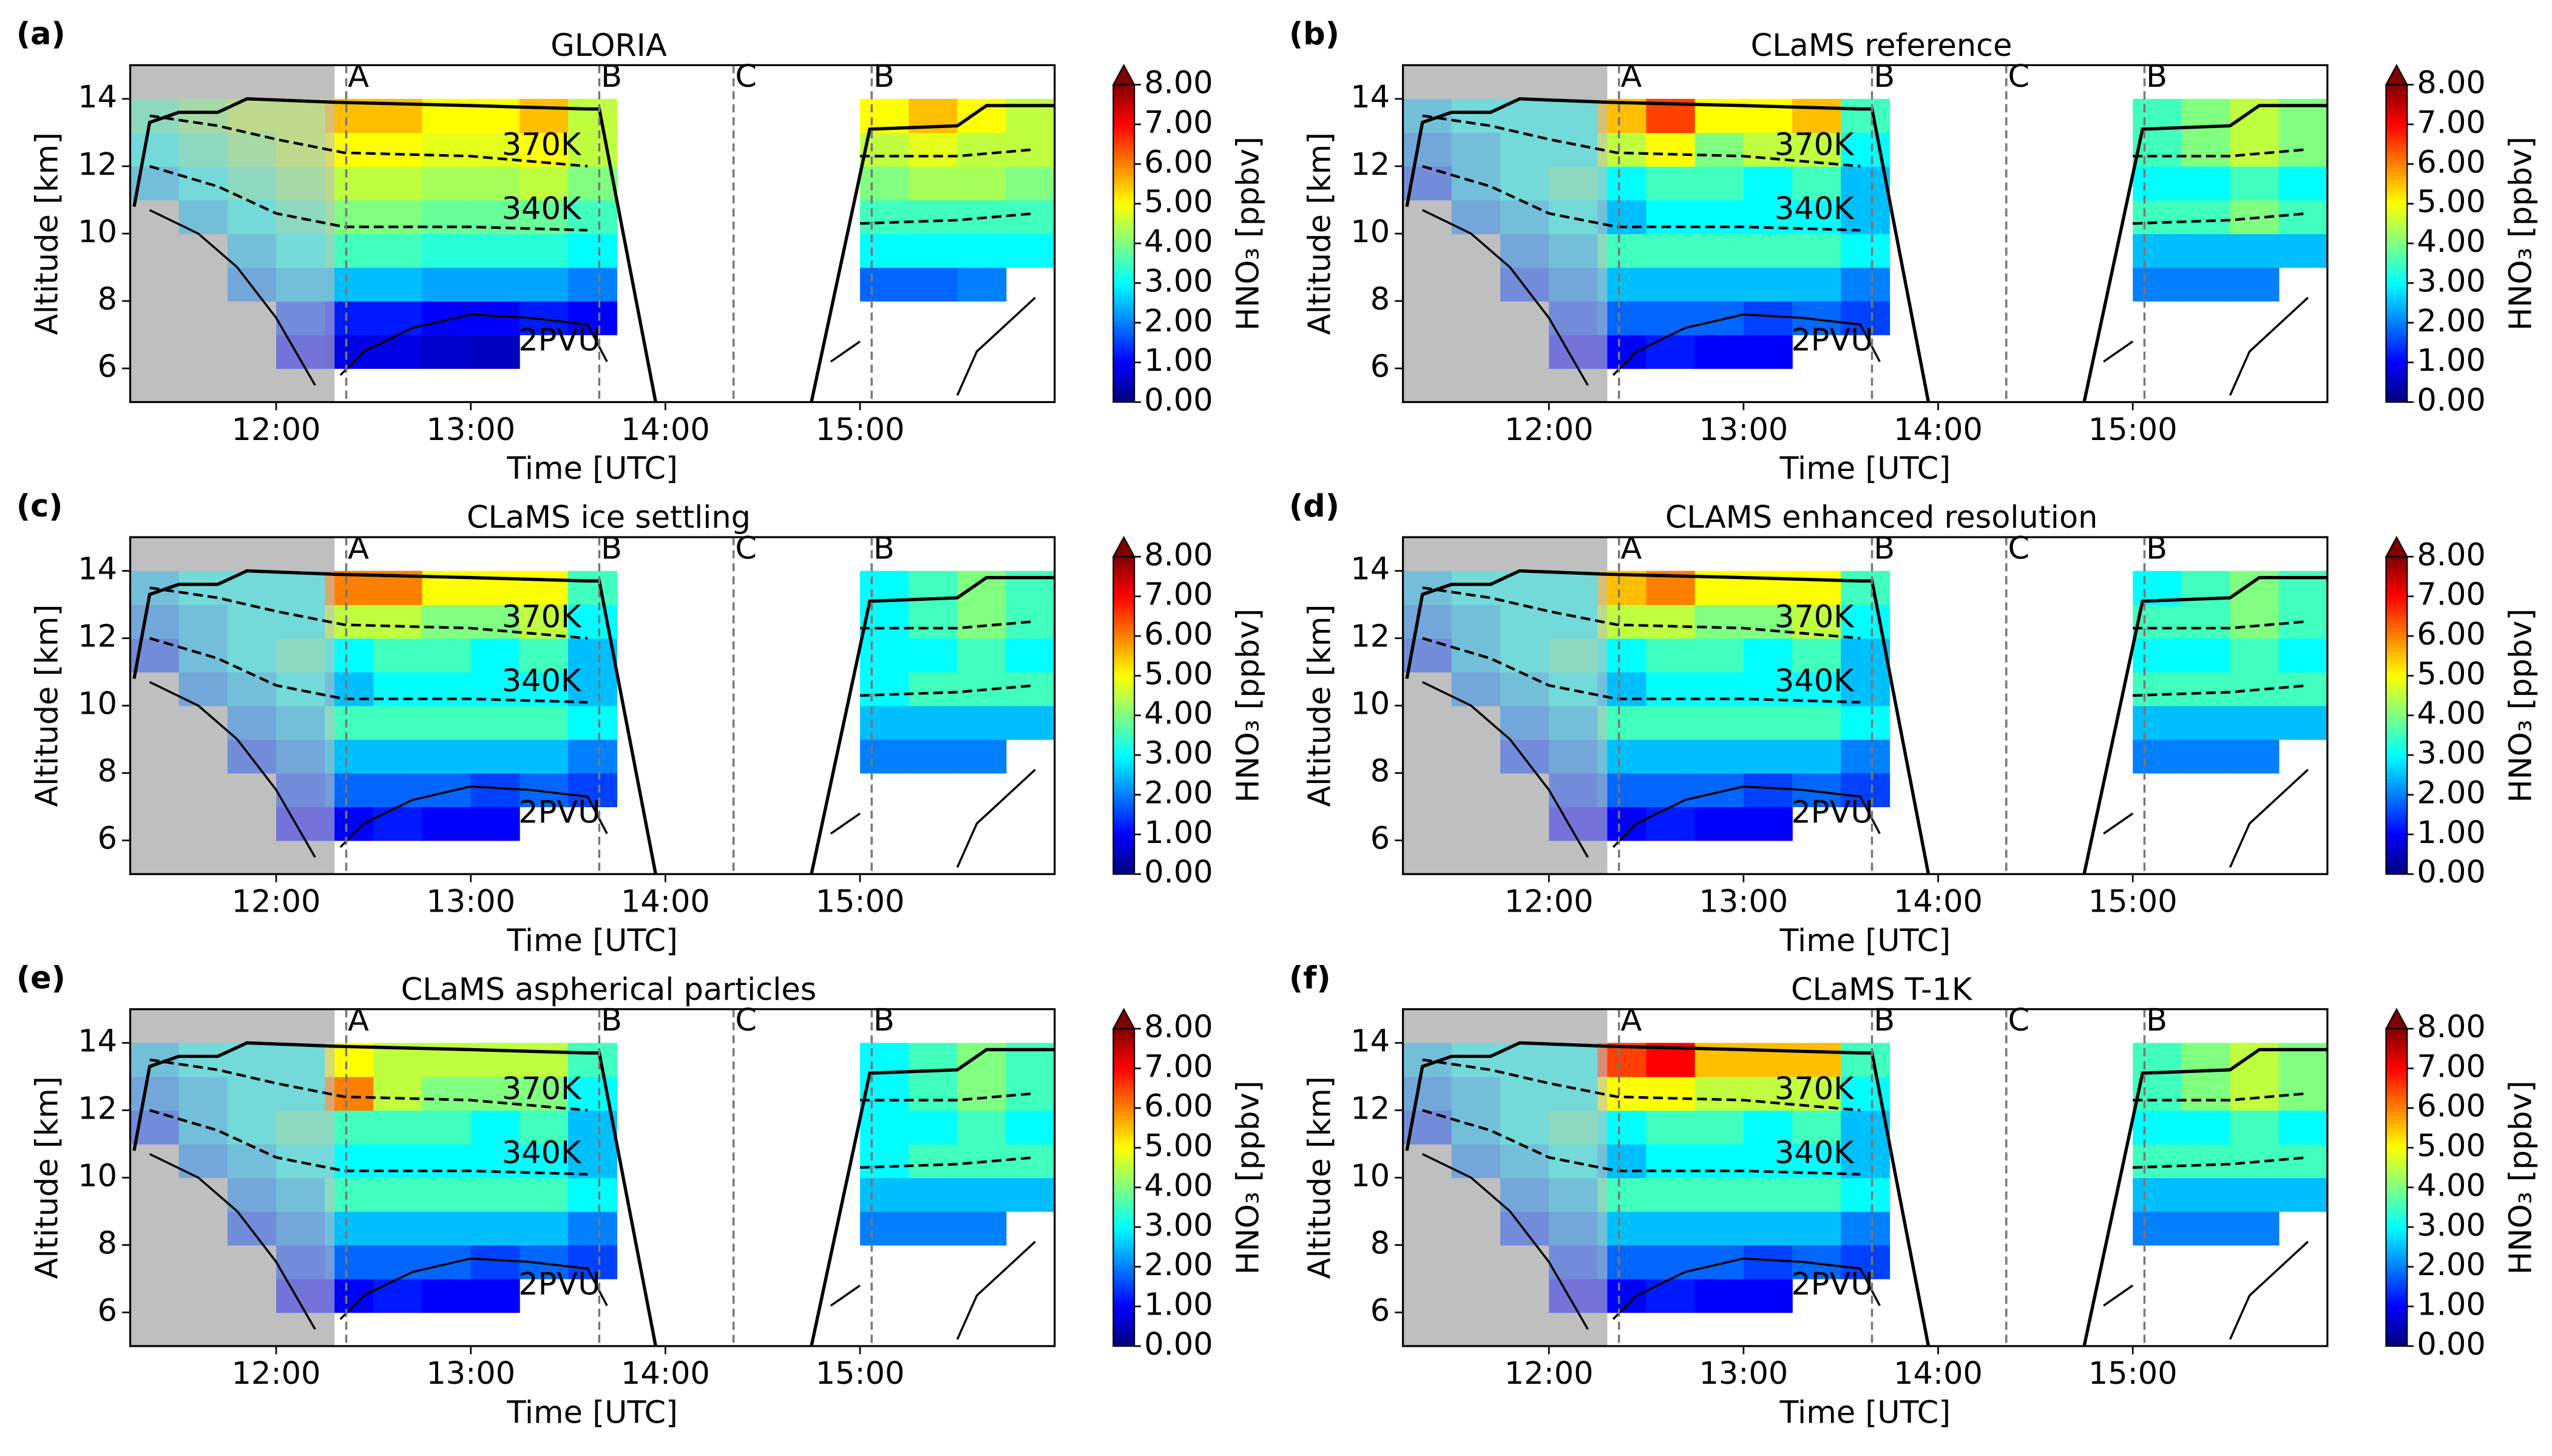 Image resolution: width=2552 pixels, height=1456 pixels. I want to click on panel-label: (b), so click(1314, 34).